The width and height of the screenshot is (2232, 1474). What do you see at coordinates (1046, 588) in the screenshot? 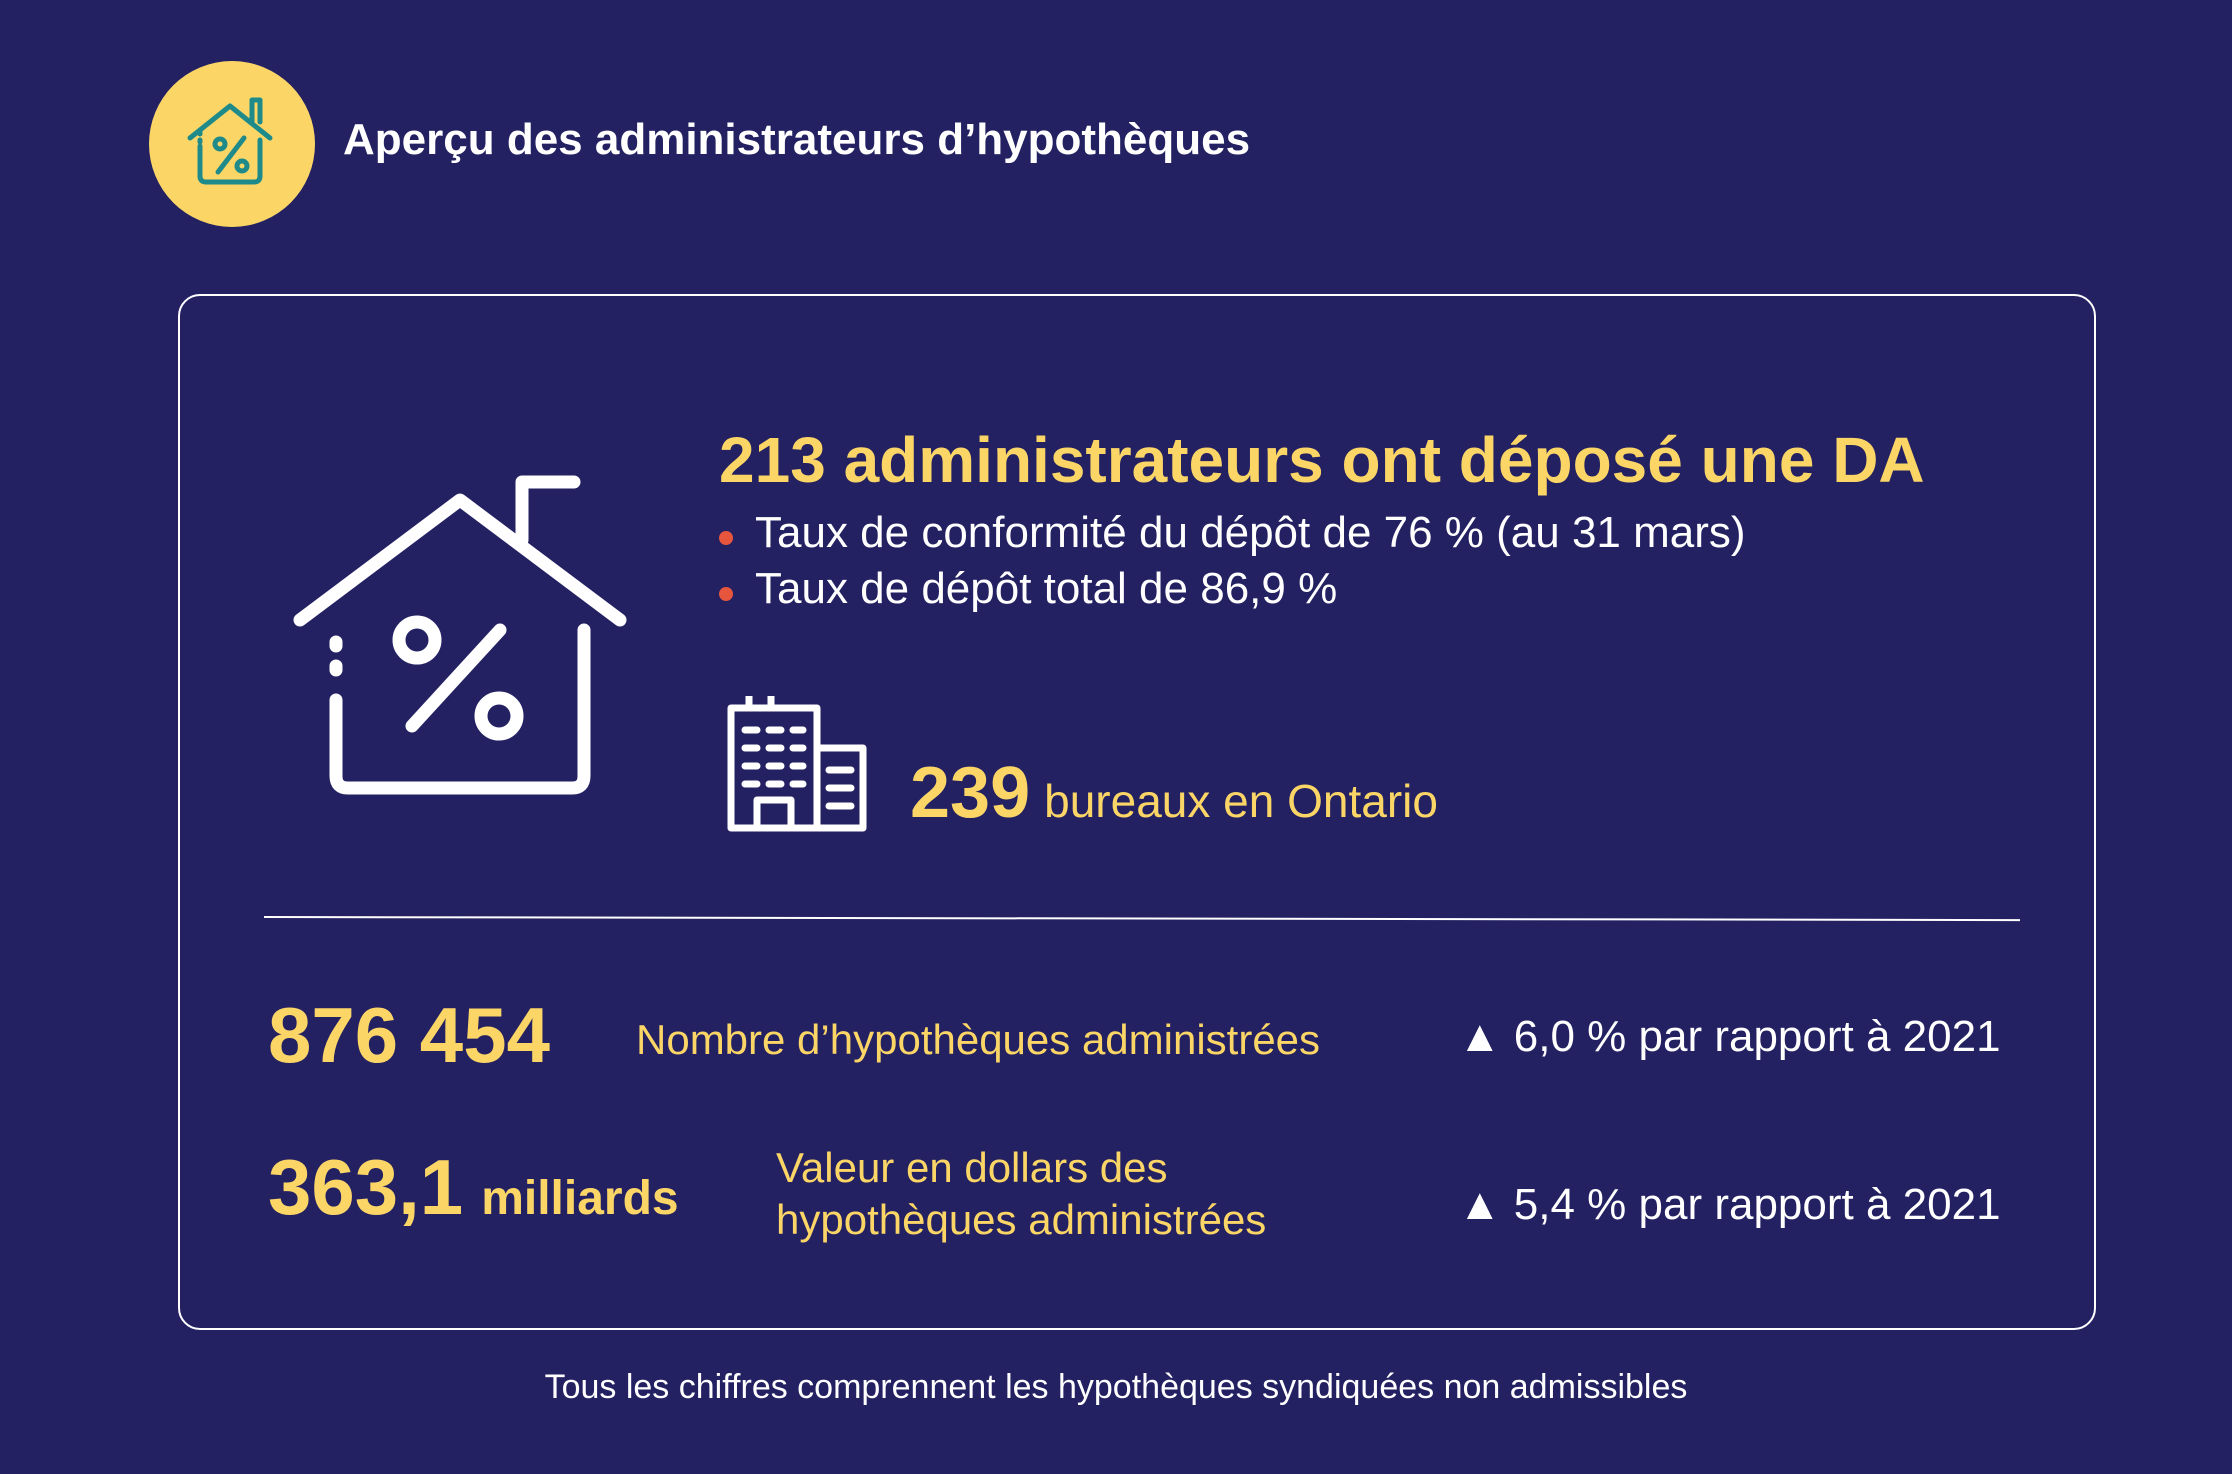
I see `bullet-text: Taux de dépôt total de 86,9 %` at bounding box center [1046, 588].